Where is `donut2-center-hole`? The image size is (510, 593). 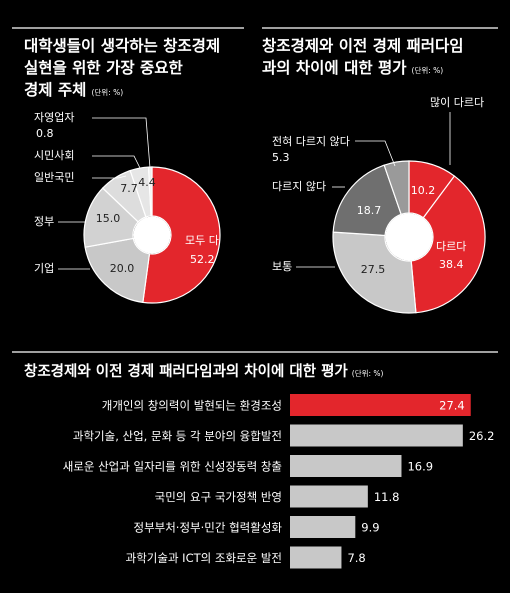
donut2-center-hole is located at coordinates (409, 237).